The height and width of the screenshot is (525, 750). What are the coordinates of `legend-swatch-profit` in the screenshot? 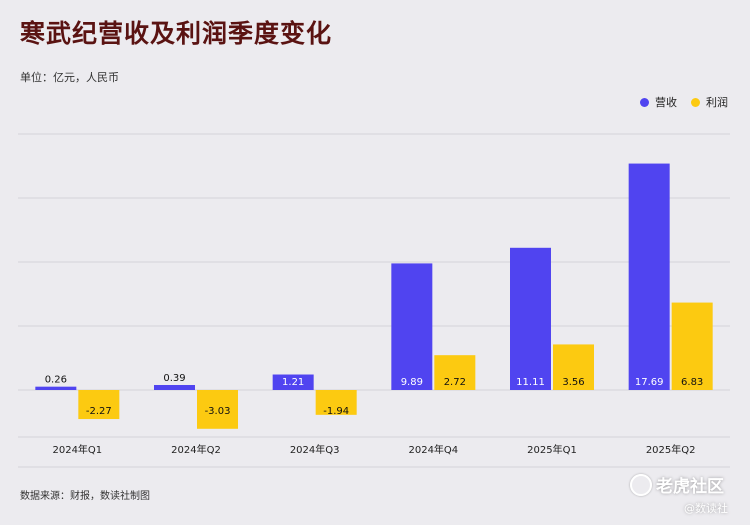 It's located at (695, 102).